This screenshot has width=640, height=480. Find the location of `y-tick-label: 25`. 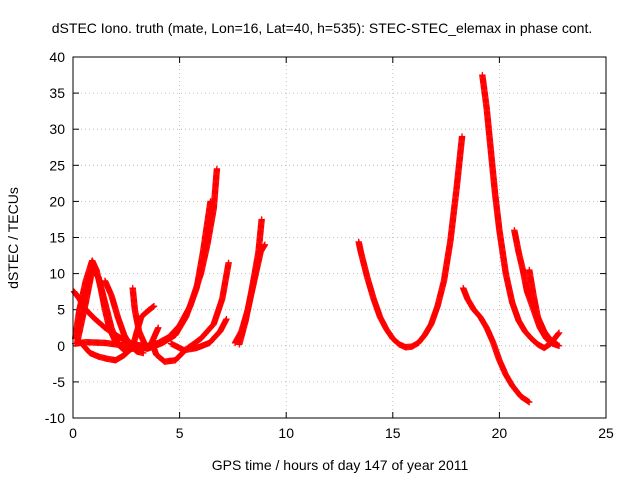

y-tick-label: 25 is located at coordinates (57, 165).